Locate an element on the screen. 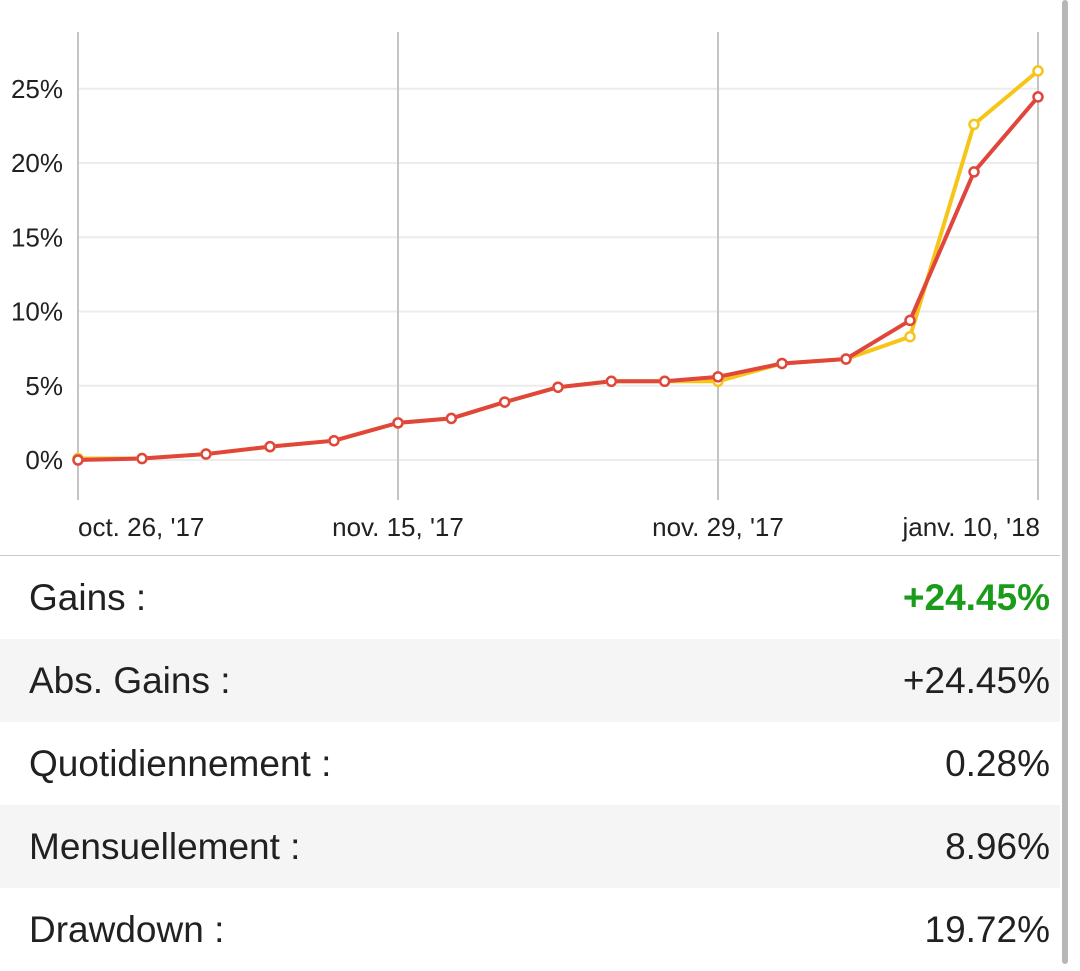 The width and height of the screenshot is (1080, 971). stat-row-monthly: Mensuellement : 8.96% is located at coordinates (530, 846).